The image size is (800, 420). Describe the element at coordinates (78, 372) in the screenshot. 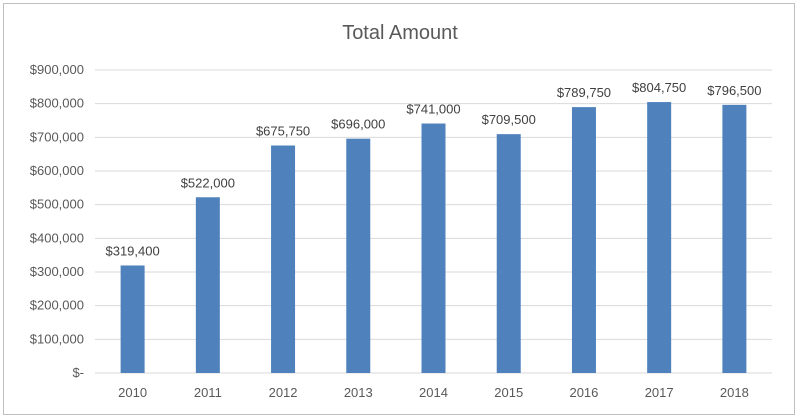

I see `y-tick-label: $-` at that location.